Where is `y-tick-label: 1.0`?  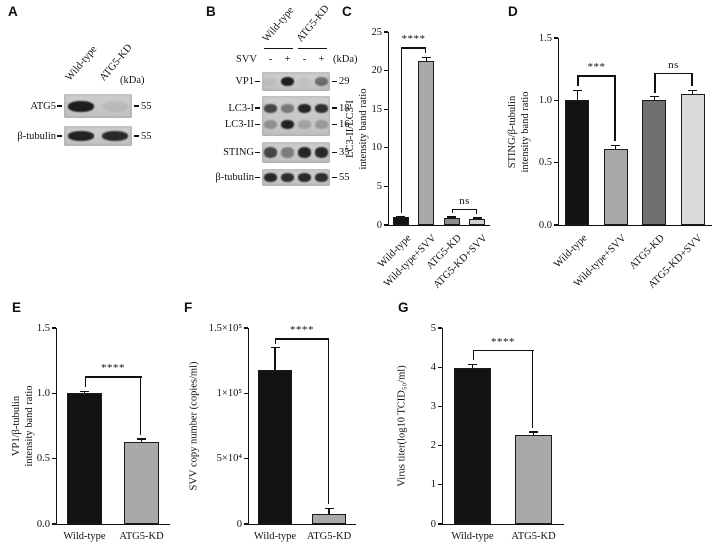
y-tick-label: 1.0 is located at coordinates (545, 100).